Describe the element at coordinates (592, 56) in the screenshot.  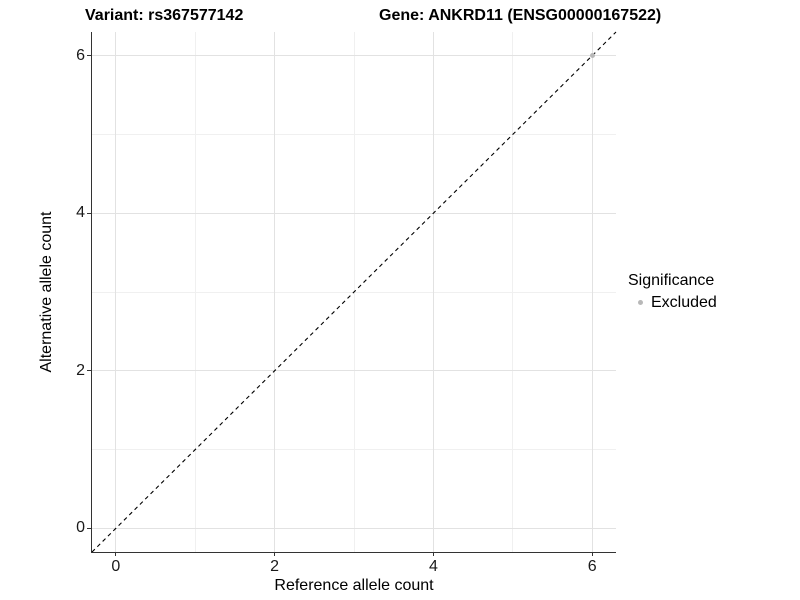
I see `data-point` at that location.